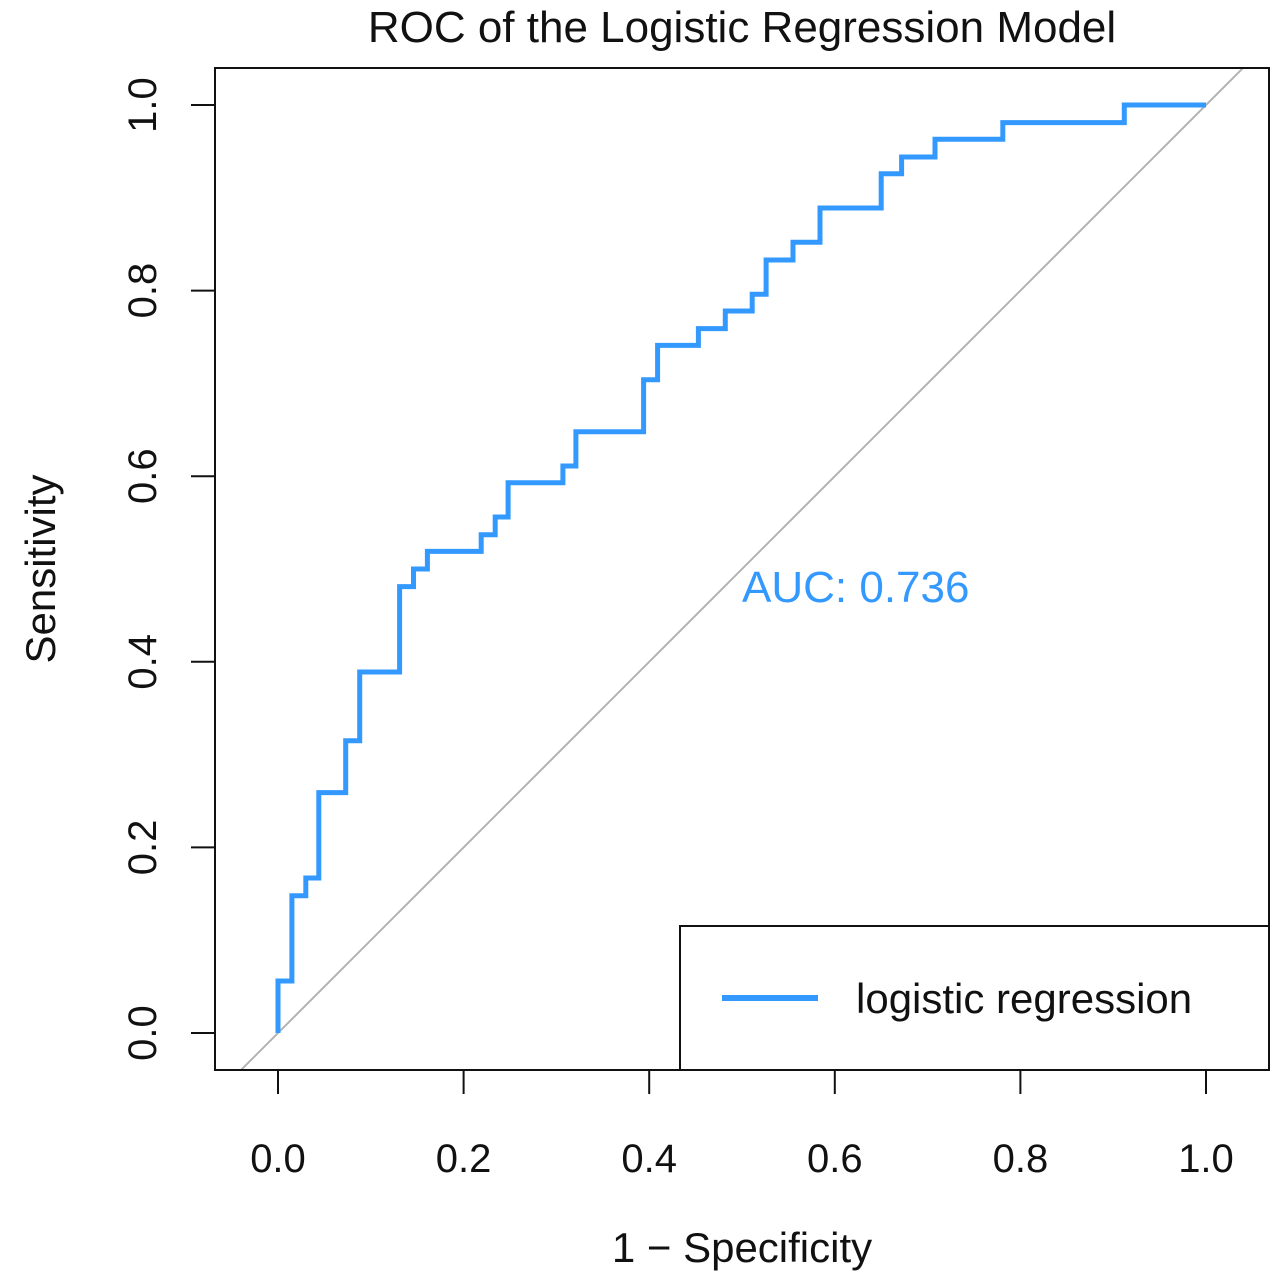 The height and width of the screenshot is (1280, 1279). Describe the element at coordinates (168, 569) in the screenshot. I see `y-axis: 0.0 0.2 0.4 0.6 0.8 1.0` at that location.